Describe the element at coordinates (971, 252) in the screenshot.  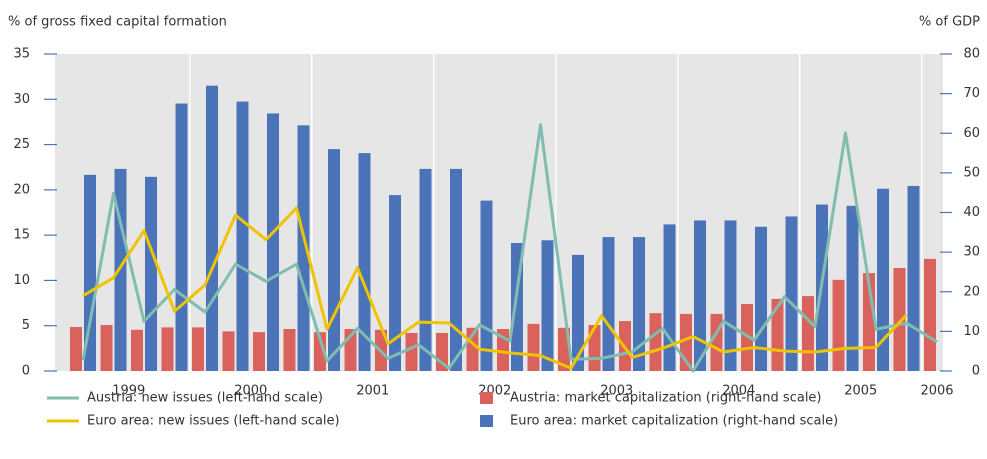
I see `y2-tick-label: 30` at that location.